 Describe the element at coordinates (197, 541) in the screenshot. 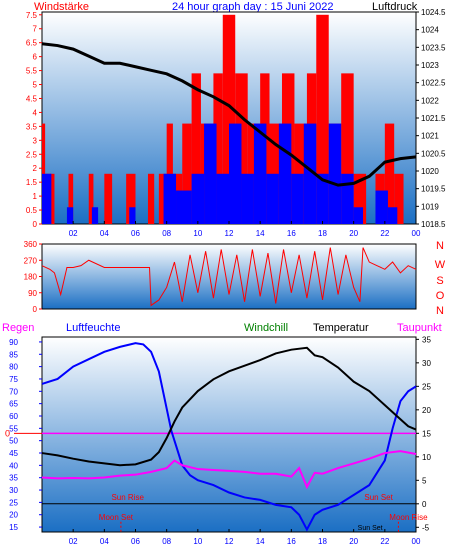

I see `p3-xtick-label-4: 10` at that location.